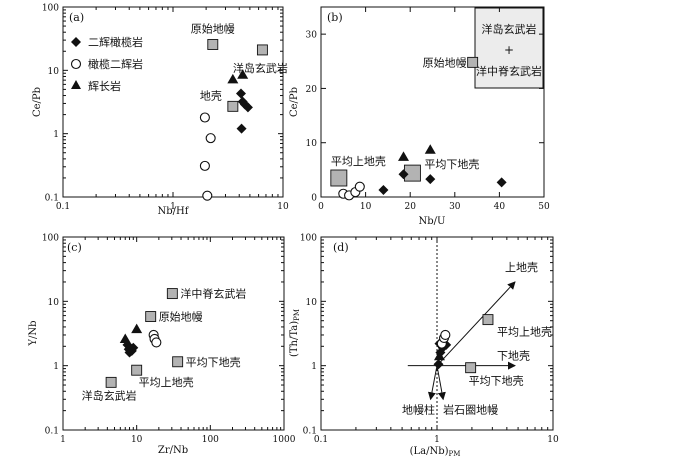 The image size is (700, 457). Describe the element at coordinates (410, 207) in the screenshot. I see `x-tick-label: 20` at that location.